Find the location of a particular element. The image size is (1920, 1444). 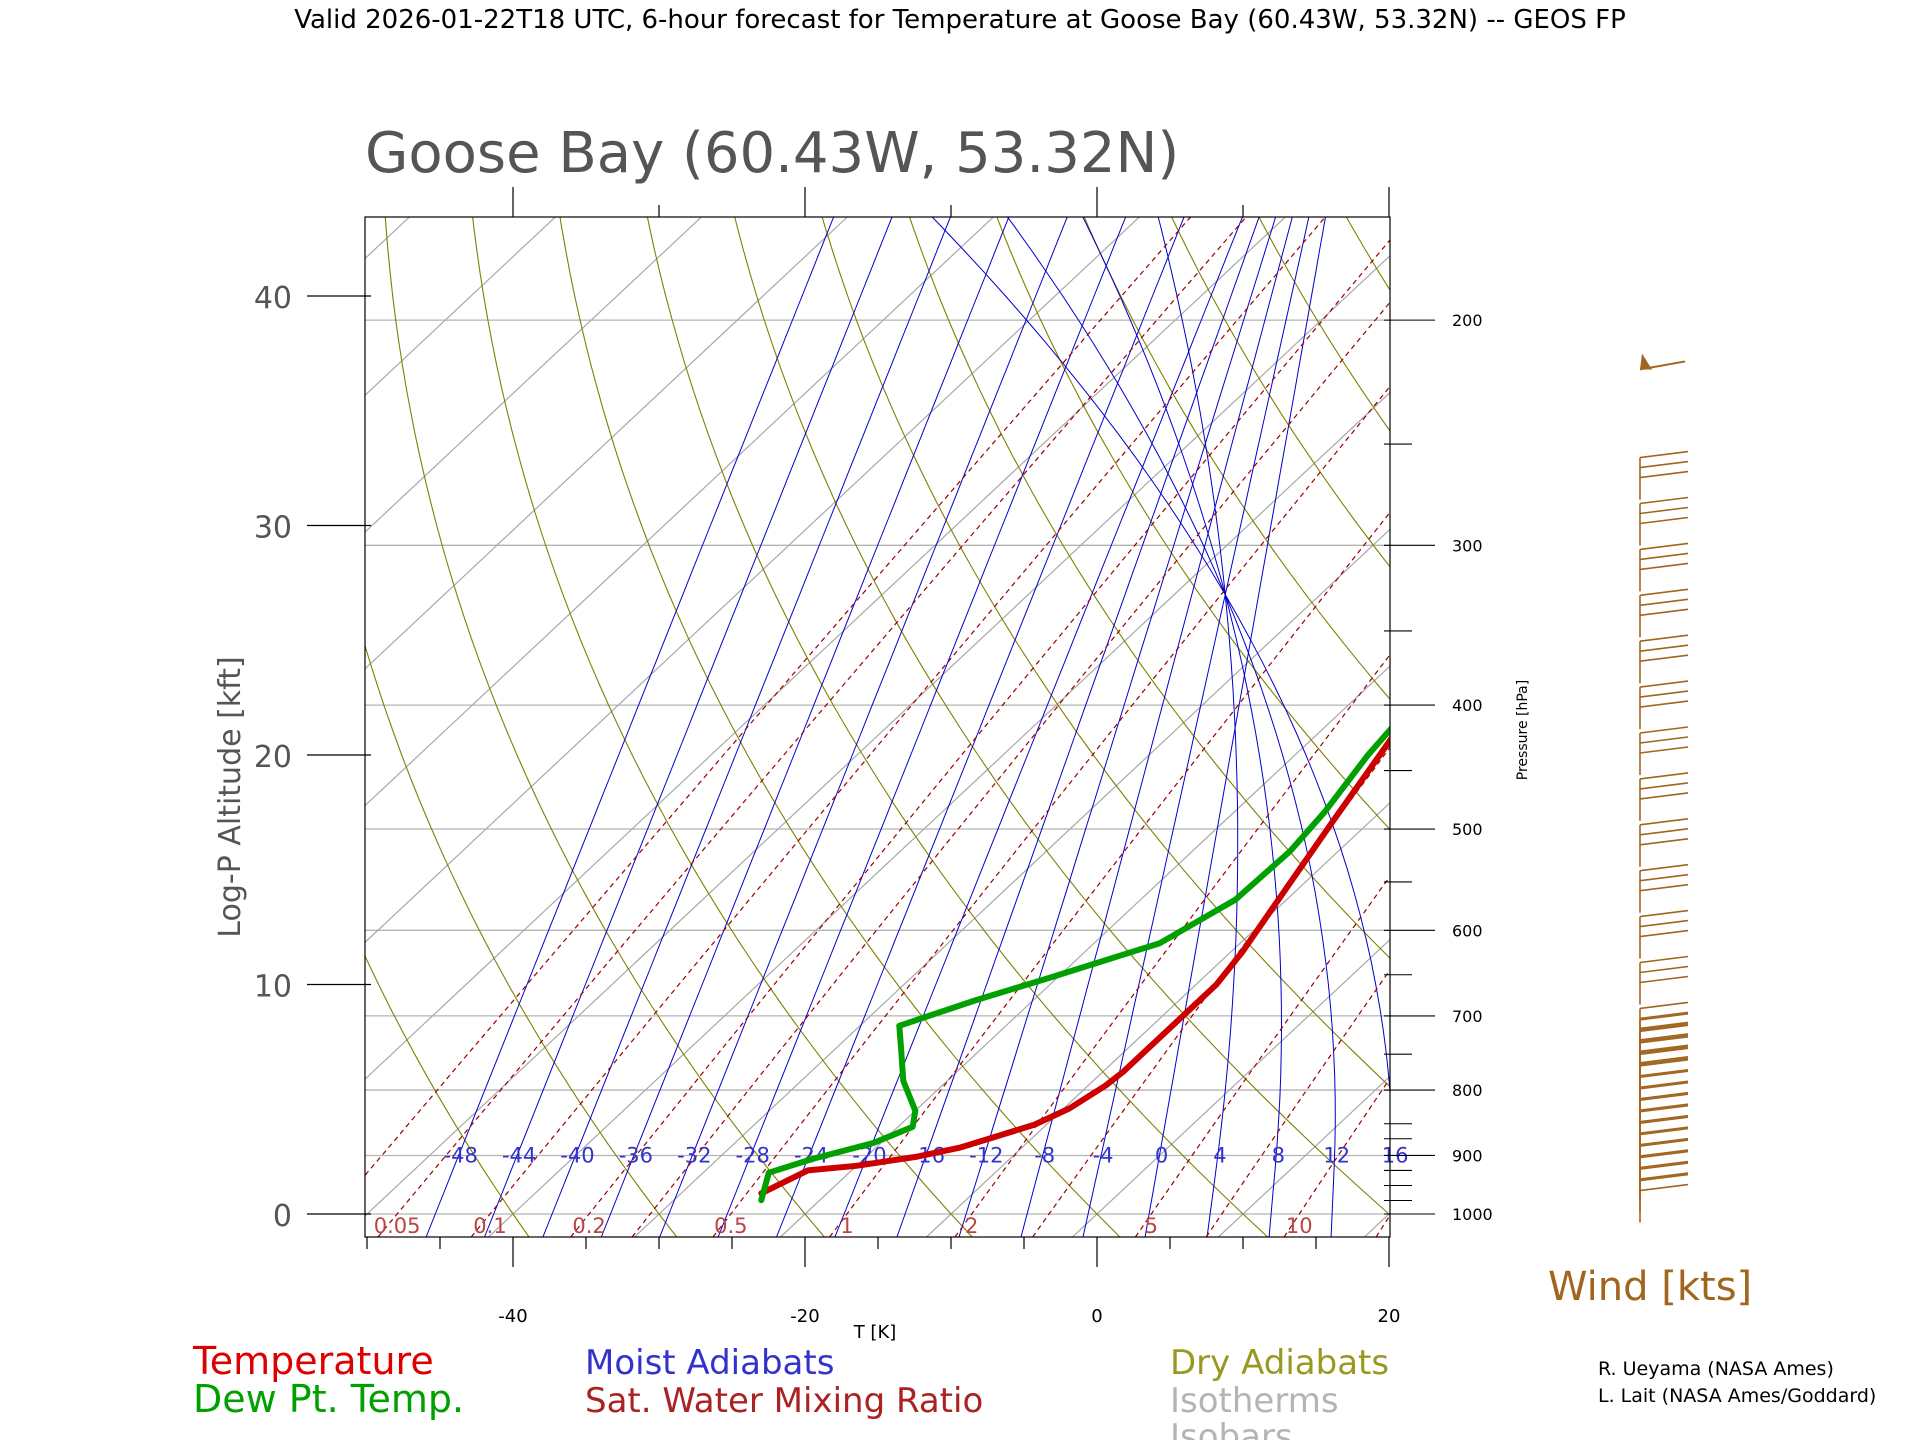

legend-isobars: Isobars is located at coordinates (1231, 1428).